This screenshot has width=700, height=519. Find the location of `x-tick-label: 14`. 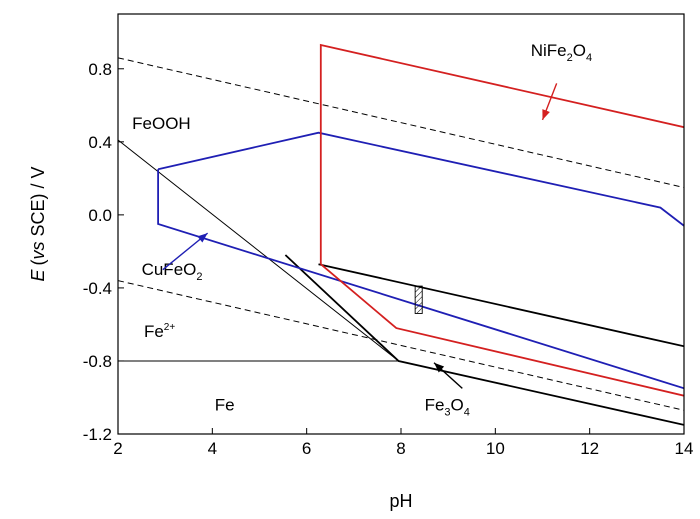

x-tick-label: 14 is located at coordinates (684, 448).